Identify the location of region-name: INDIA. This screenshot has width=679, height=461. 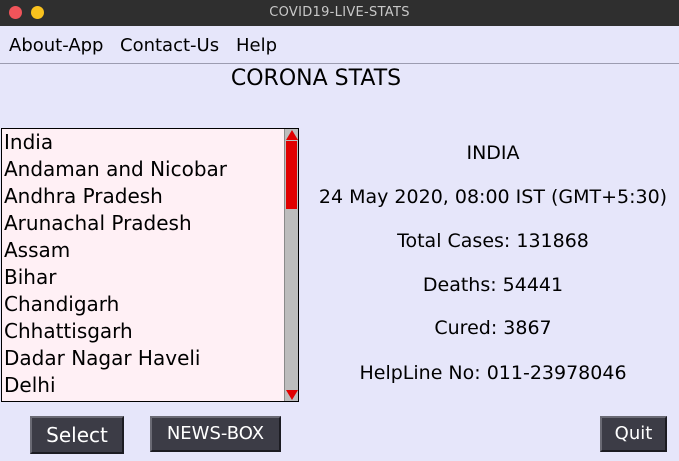
(493, 153).